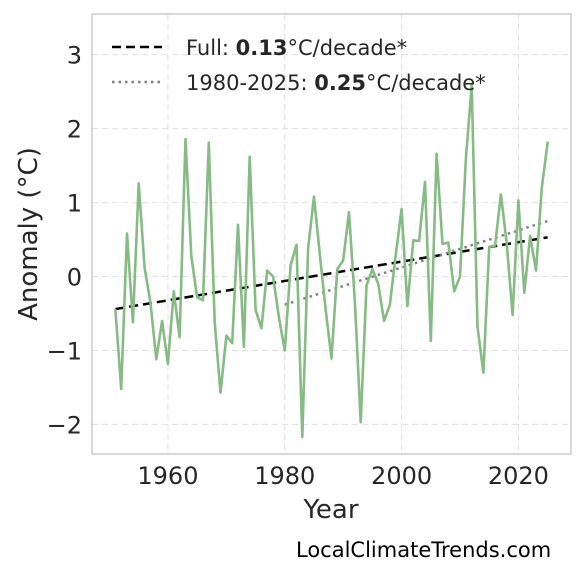 The image size is (585, 580). I want to click on legend-full-prefix: Full:, so click(211, 48).